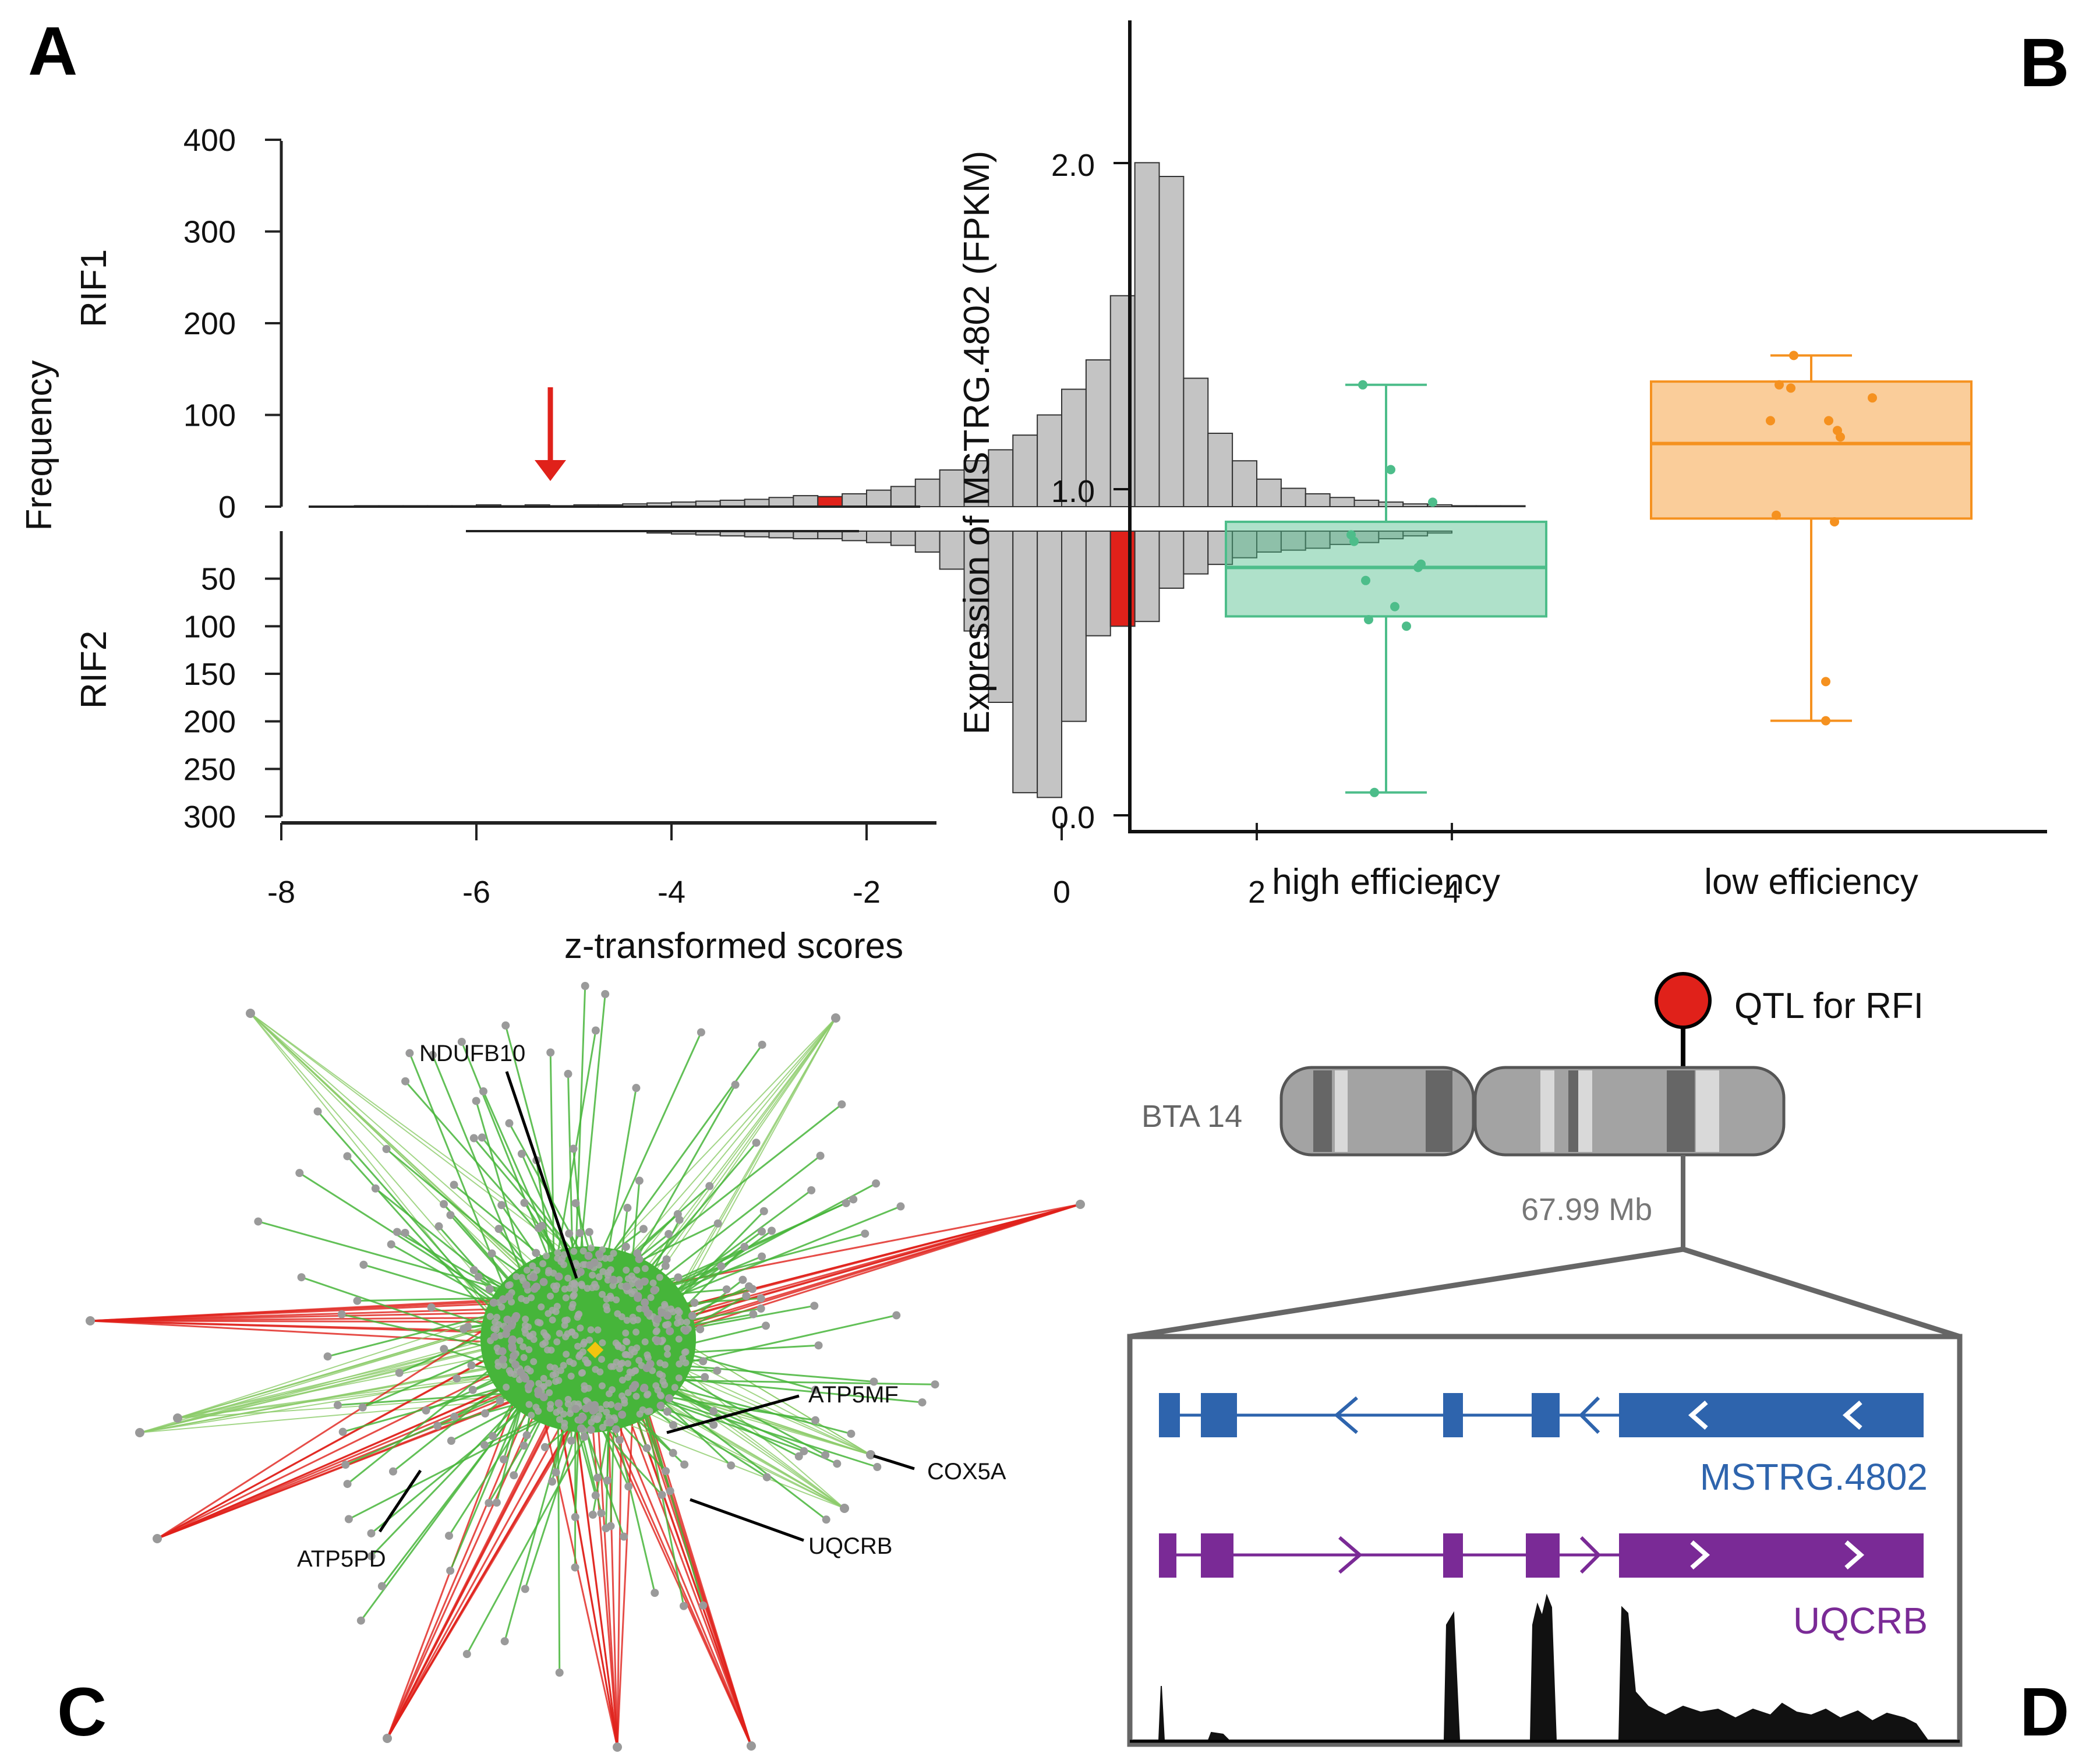 This screenshot has height=1764, width=2089. I want to click on x-tick-label: -6, so click(476, 892).